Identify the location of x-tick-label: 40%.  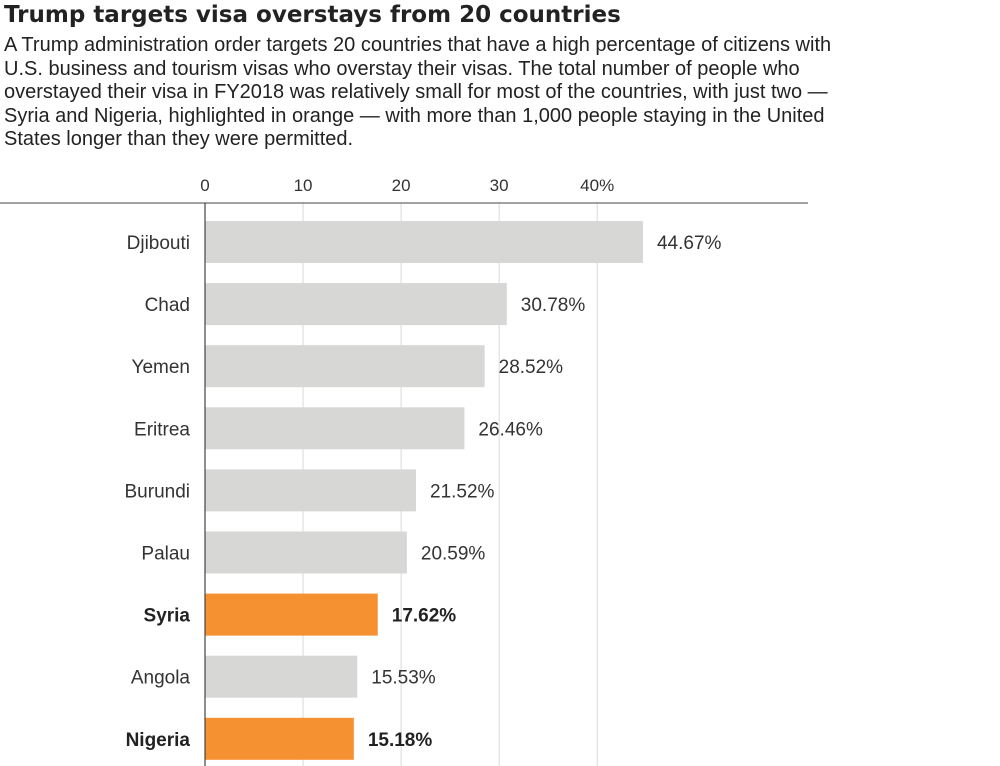
(597, 185).